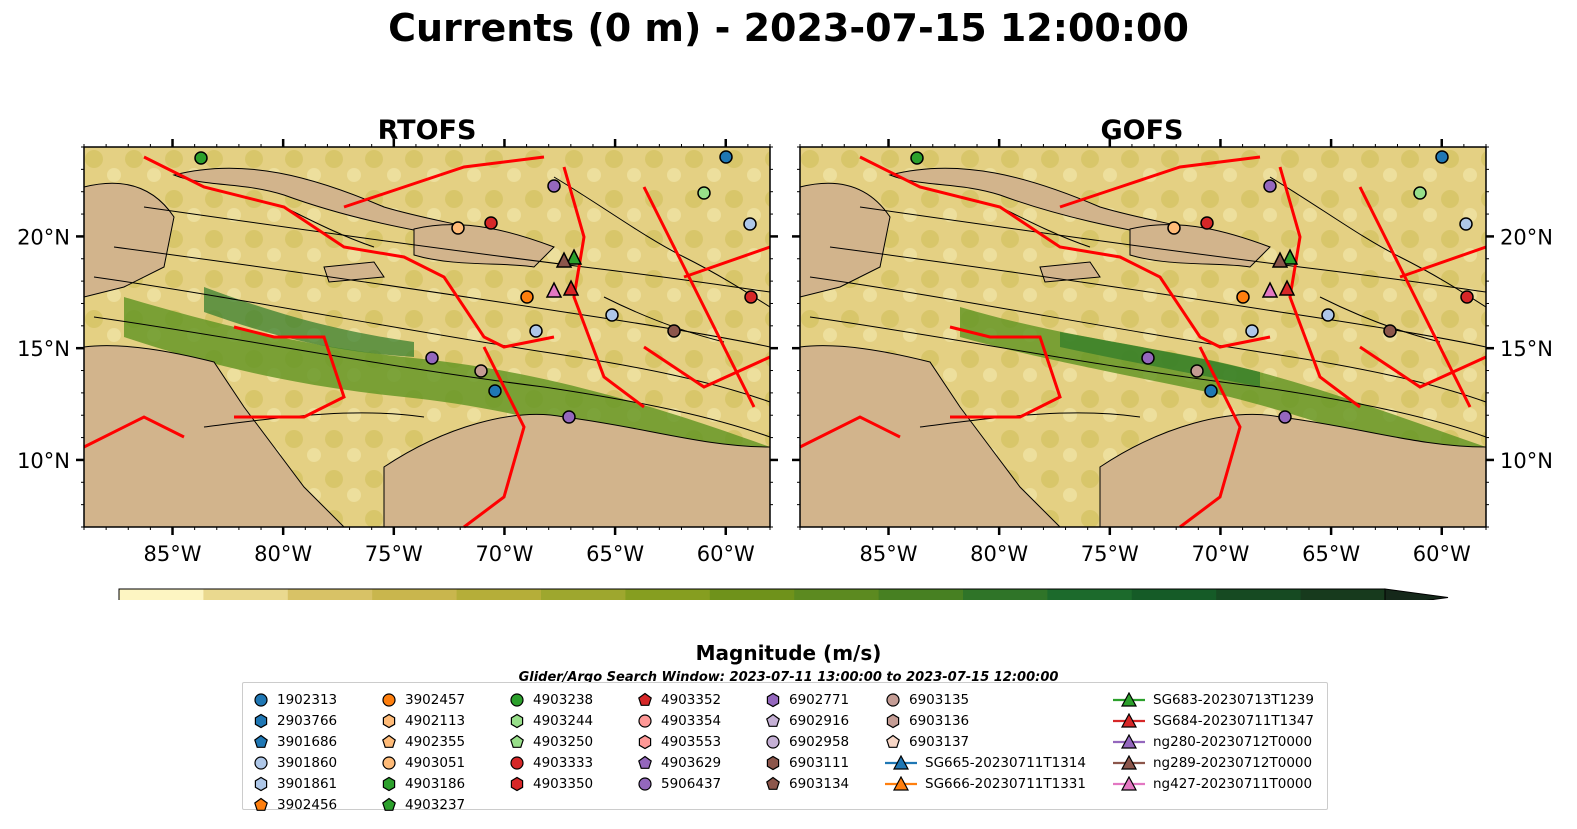  Describe the element at coordinates (435, 762) in the screenshot. I see `legend-label: 4903051` at that location.